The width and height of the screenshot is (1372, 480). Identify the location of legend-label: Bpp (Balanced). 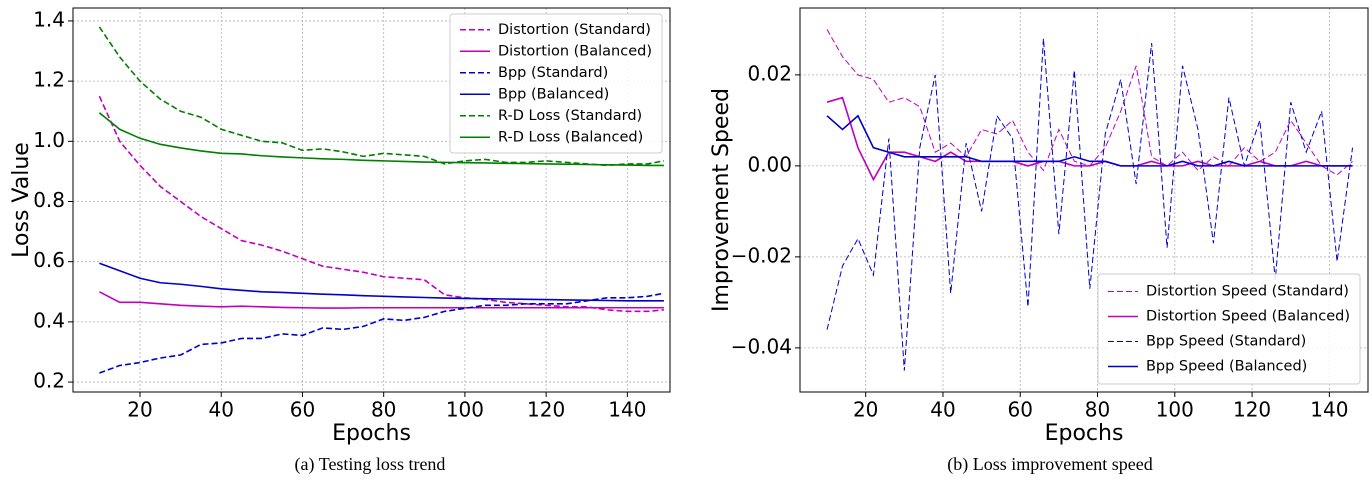
(553, 94).